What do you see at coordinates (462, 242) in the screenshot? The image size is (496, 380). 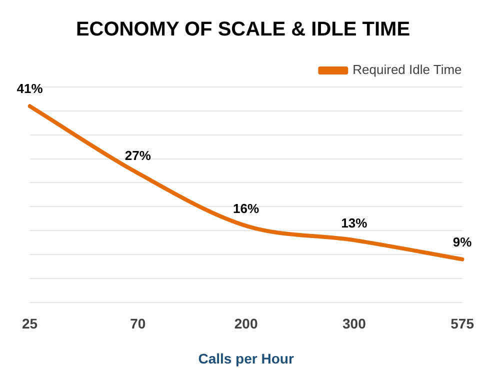 I see `data-label: 9%` at bounding box center [462, 242].